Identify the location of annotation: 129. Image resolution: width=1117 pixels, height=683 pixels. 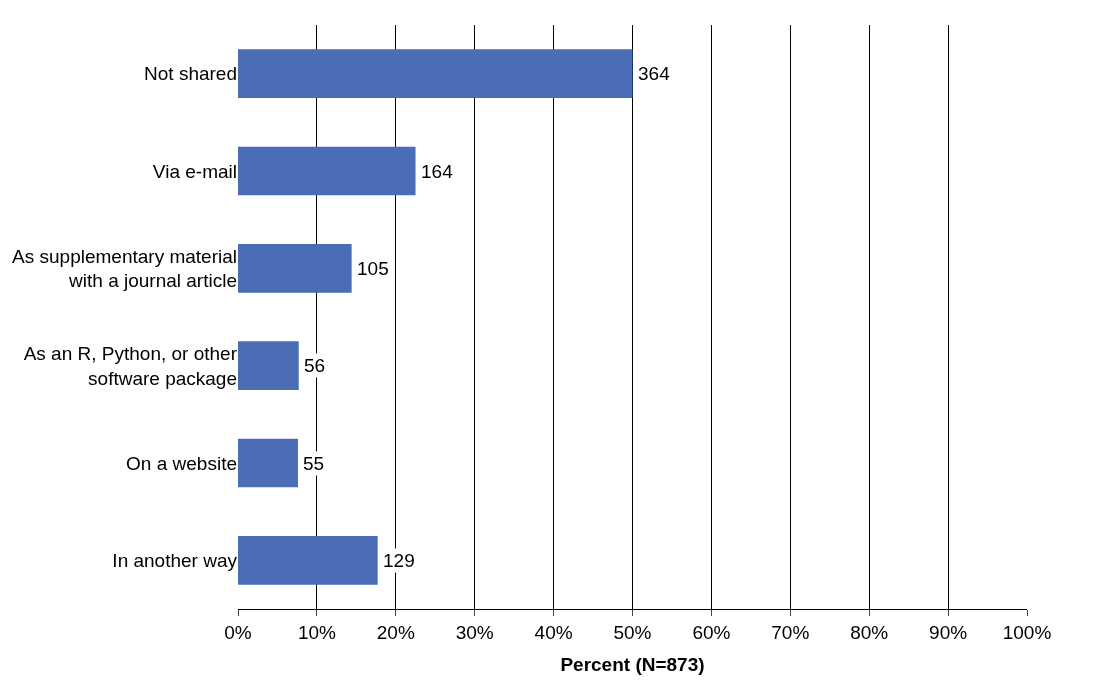
(399, 560).